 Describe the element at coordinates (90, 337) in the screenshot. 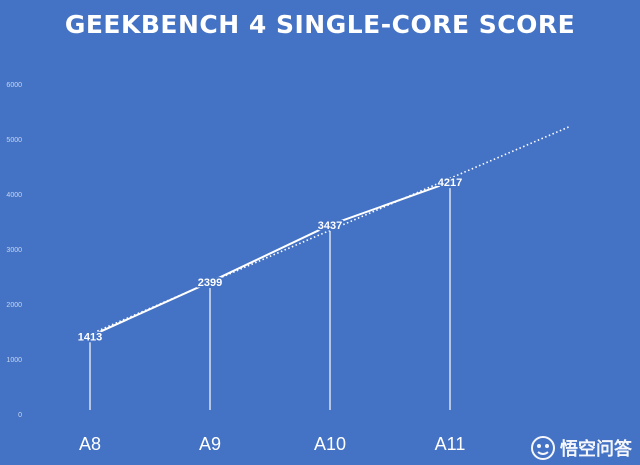

I see `data-label: 1413` at that location.